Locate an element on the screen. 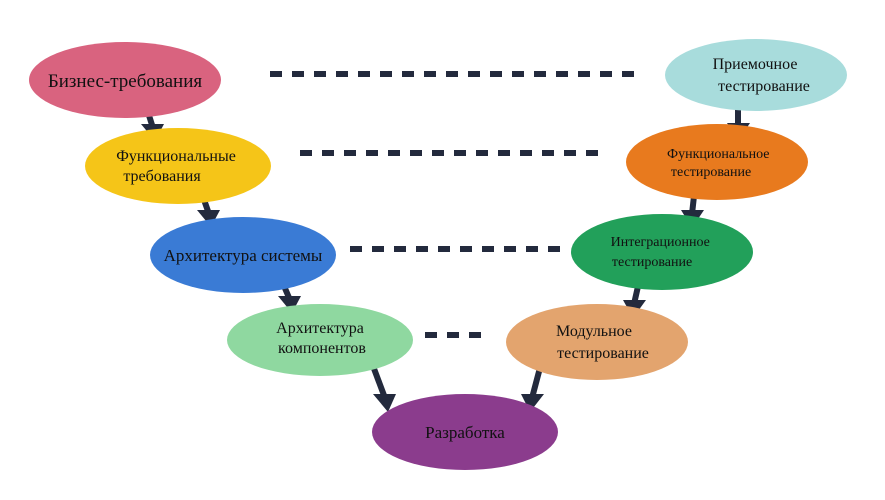 This screenshot has width=885, height=500. node-development: Разработка is located at coordinates (465, 432).